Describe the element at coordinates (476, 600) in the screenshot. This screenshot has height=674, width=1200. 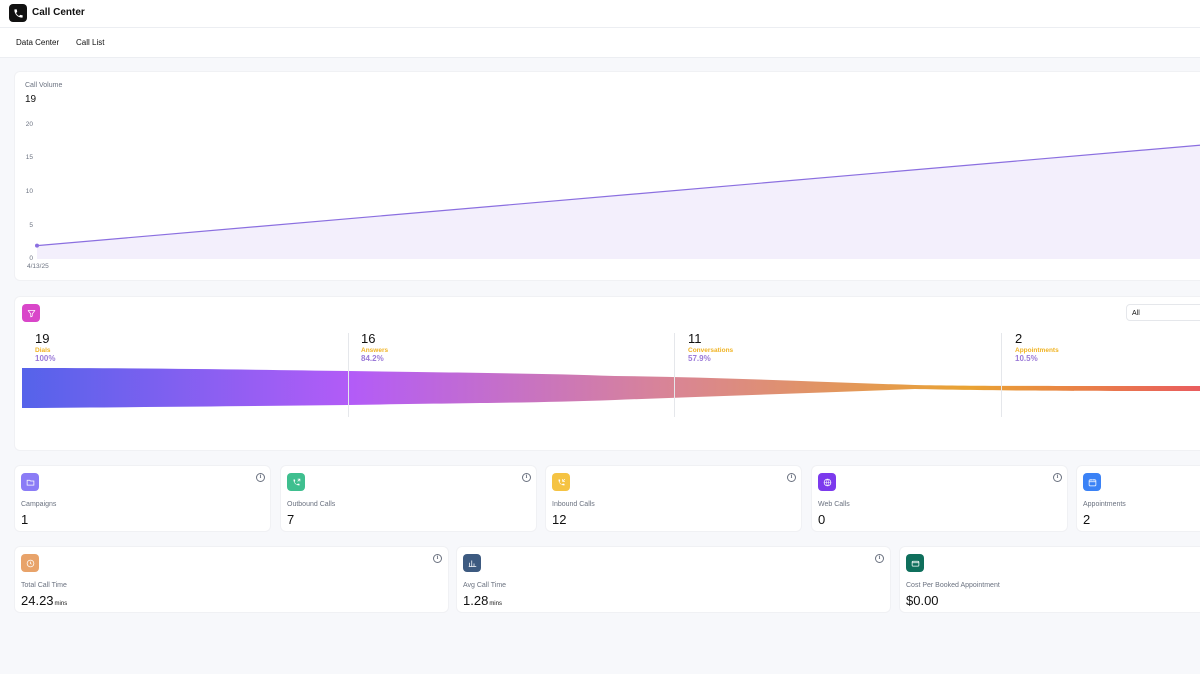
I see `metric-value: 1.28` at that location.